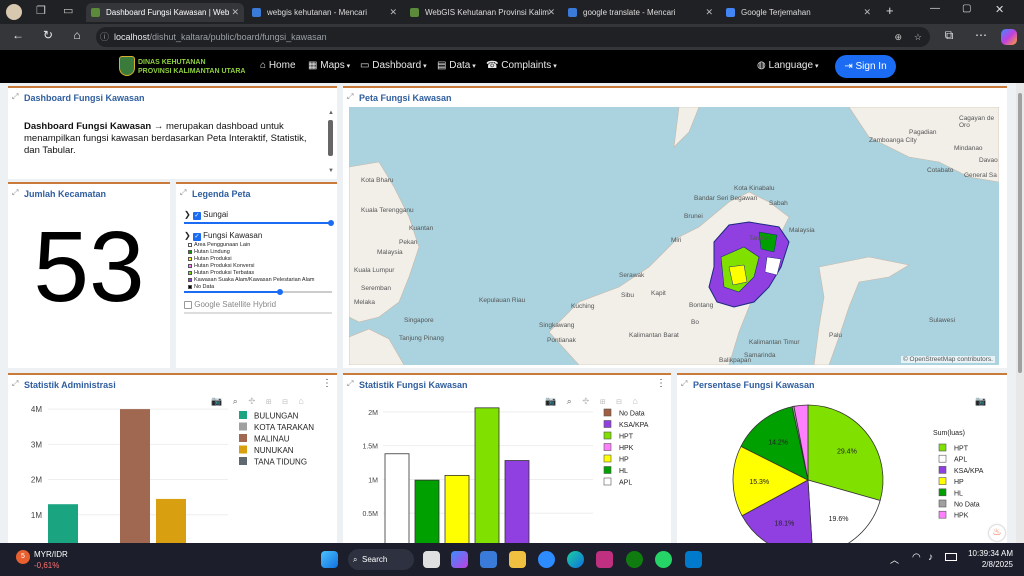  What do you see at coordinates (546, 559) in the screenshot?
I see `zoom-app-icon` at bounding box center [546, 559].